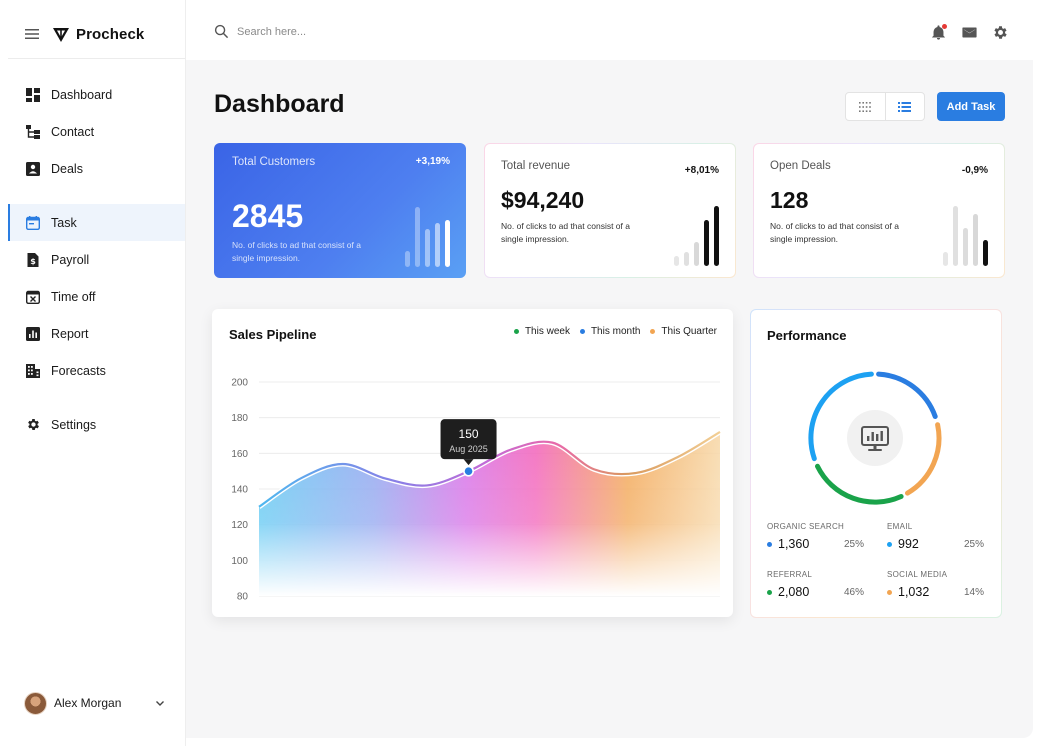  I want to click on payroll-icon: $, so click(33, 260).